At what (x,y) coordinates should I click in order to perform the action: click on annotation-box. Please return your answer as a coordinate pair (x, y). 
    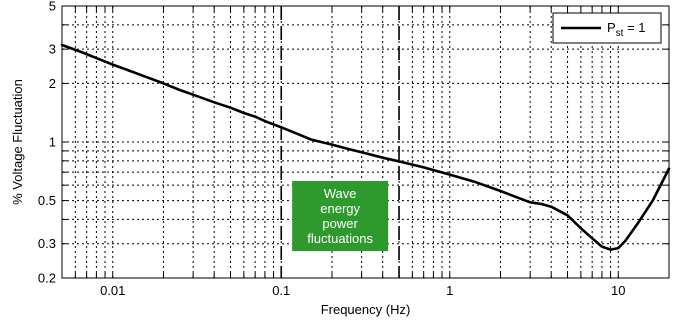
    Looking at the image, I should click on (340, 216).